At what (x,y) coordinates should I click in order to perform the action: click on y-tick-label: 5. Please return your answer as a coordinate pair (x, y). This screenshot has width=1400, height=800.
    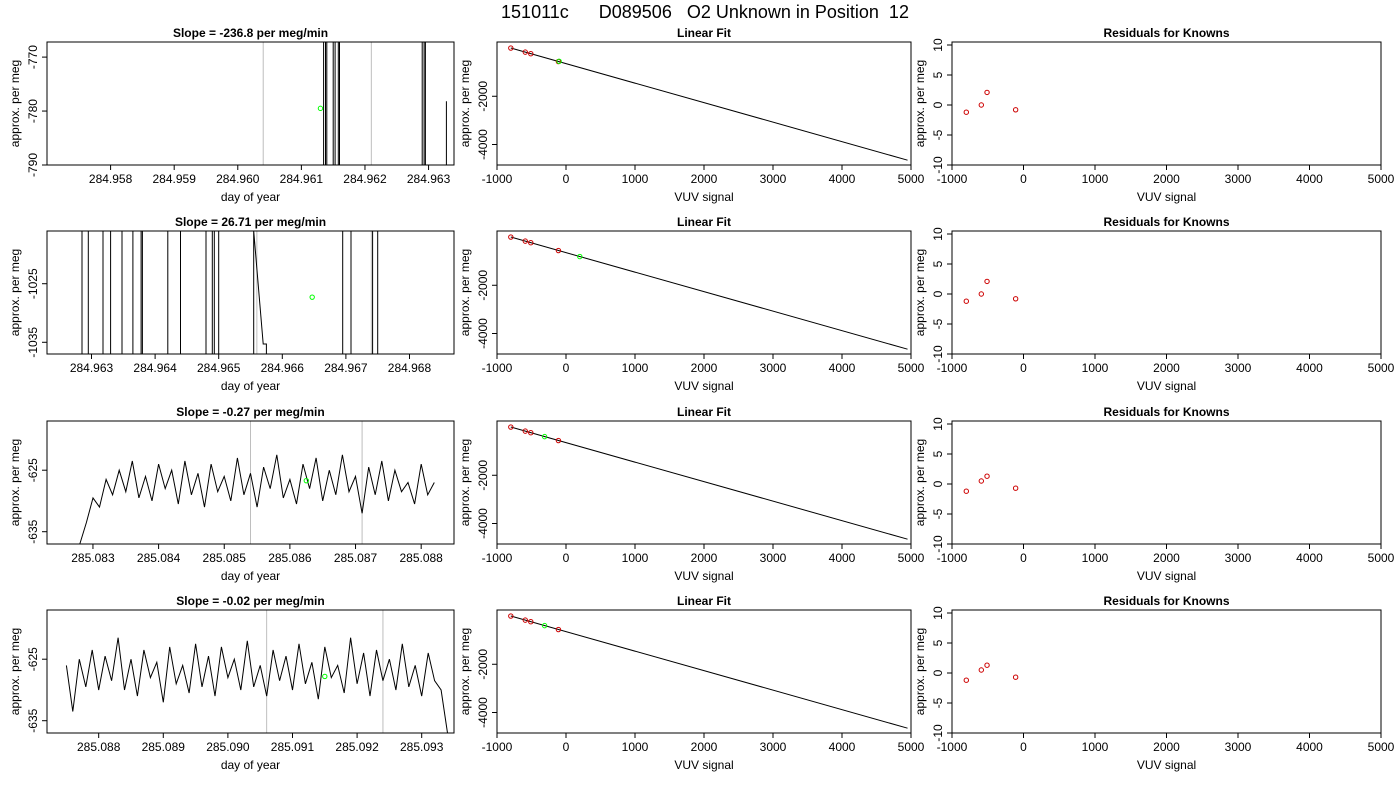
    Looking at the image, I should click on (938, 74).